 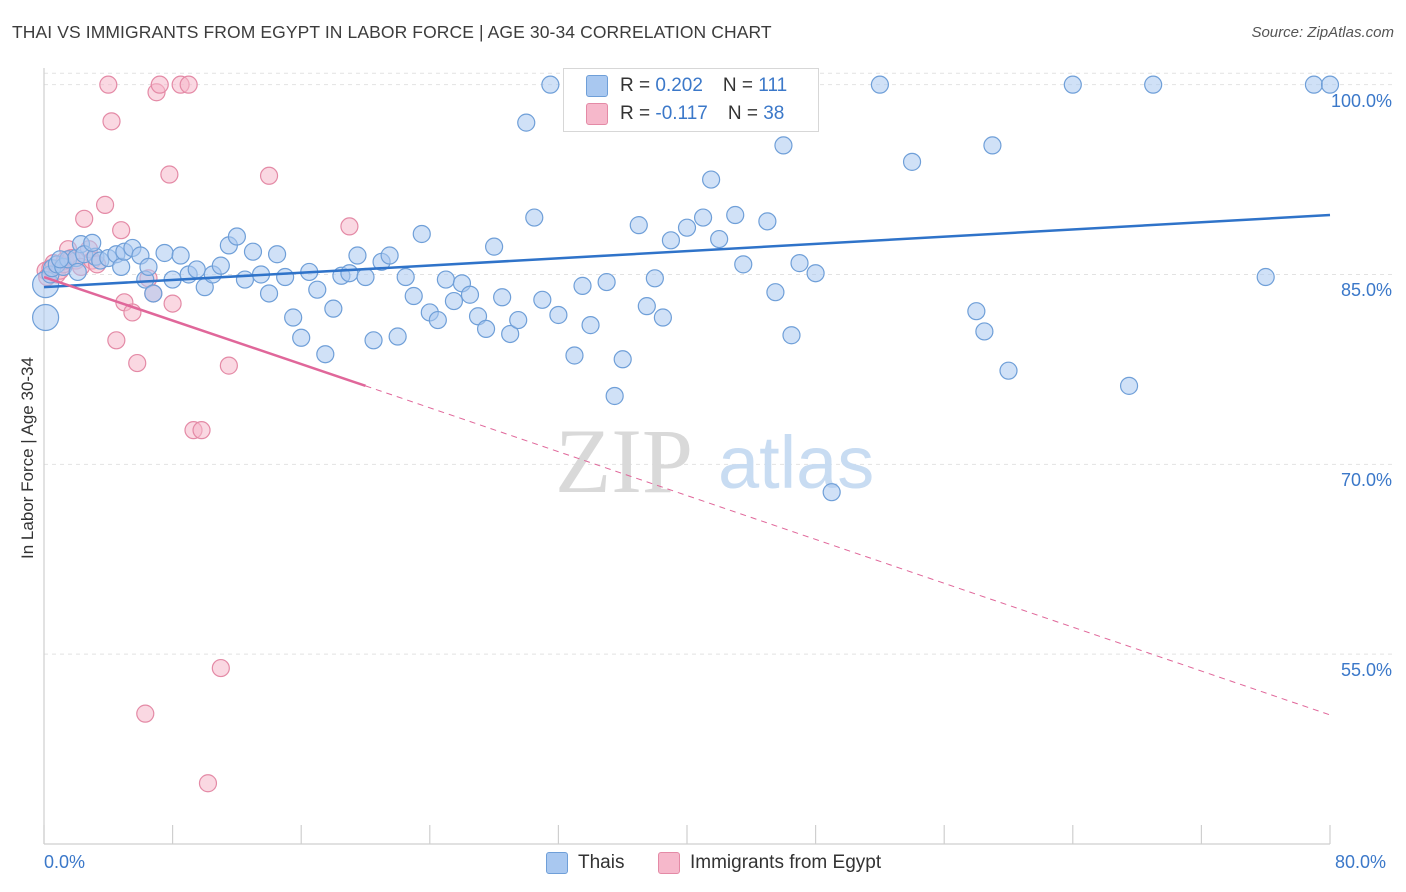 What do you see at coordinates (796, 462) in the screenshot?
I see `watermark-atlas: atlas` at bounding box center [796, 462].